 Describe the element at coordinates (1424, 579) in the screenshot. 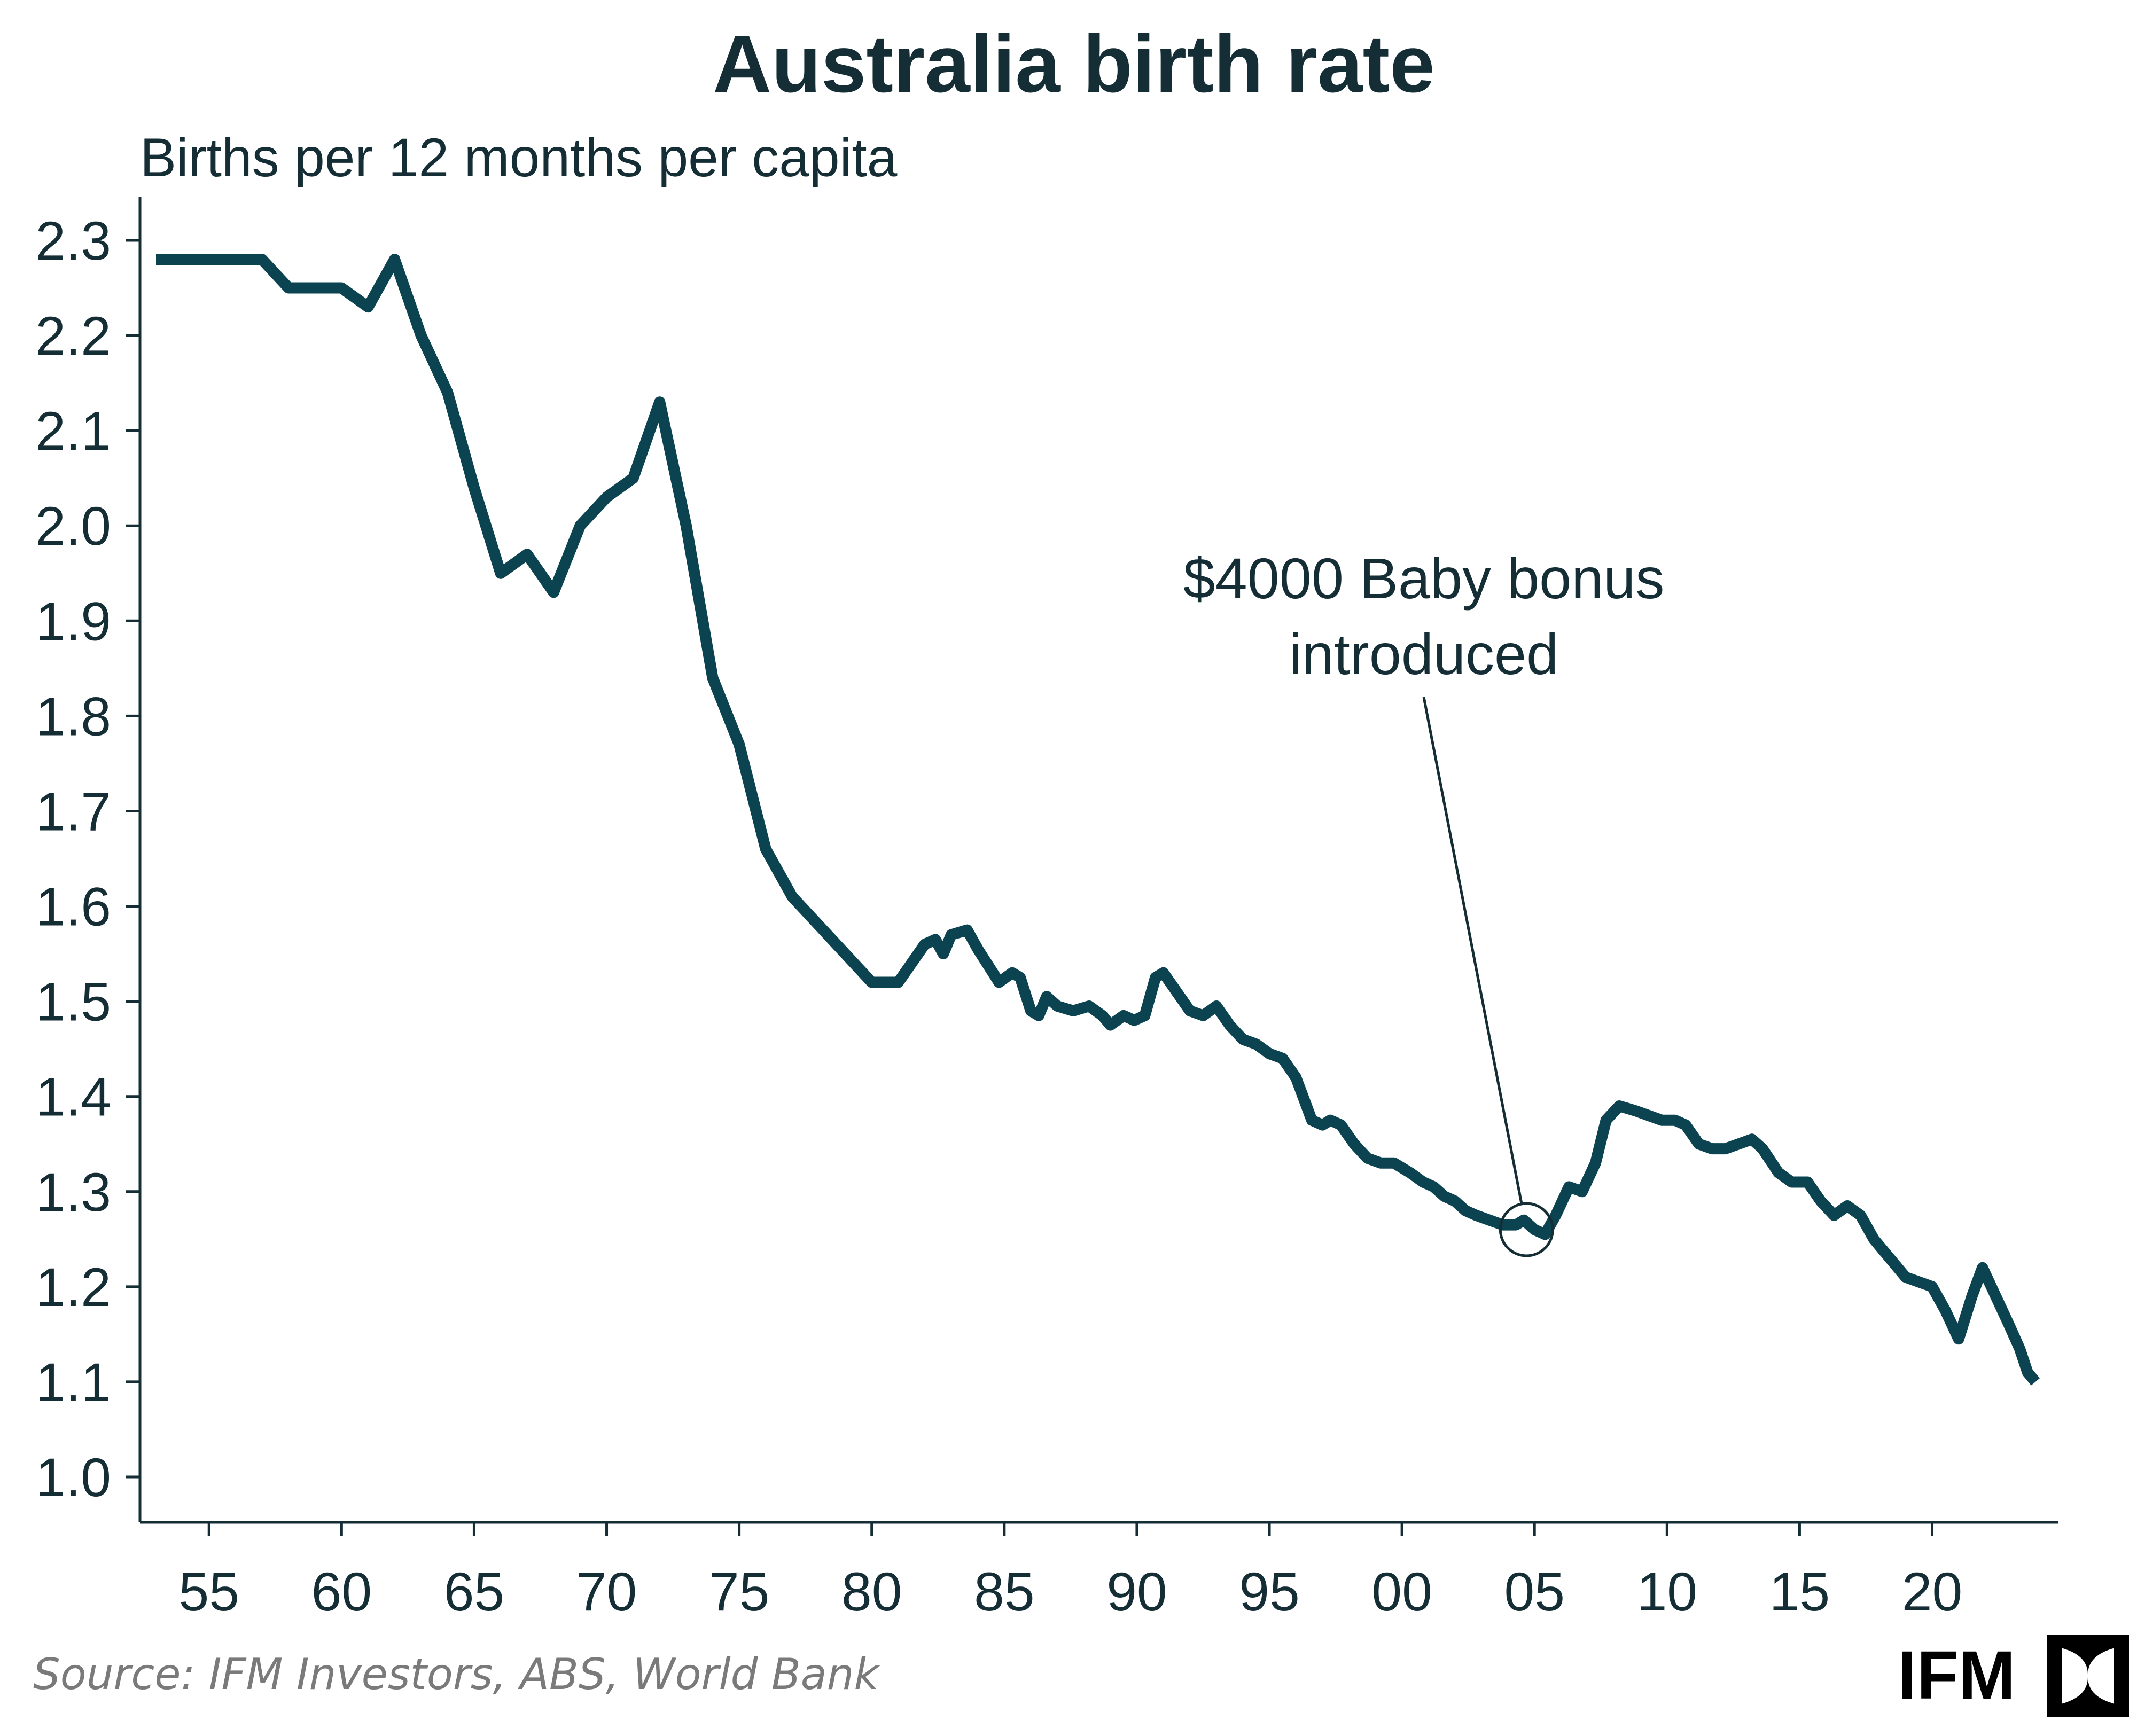

I see `annotation-line-1: $4000 Baby bonus` at that location.